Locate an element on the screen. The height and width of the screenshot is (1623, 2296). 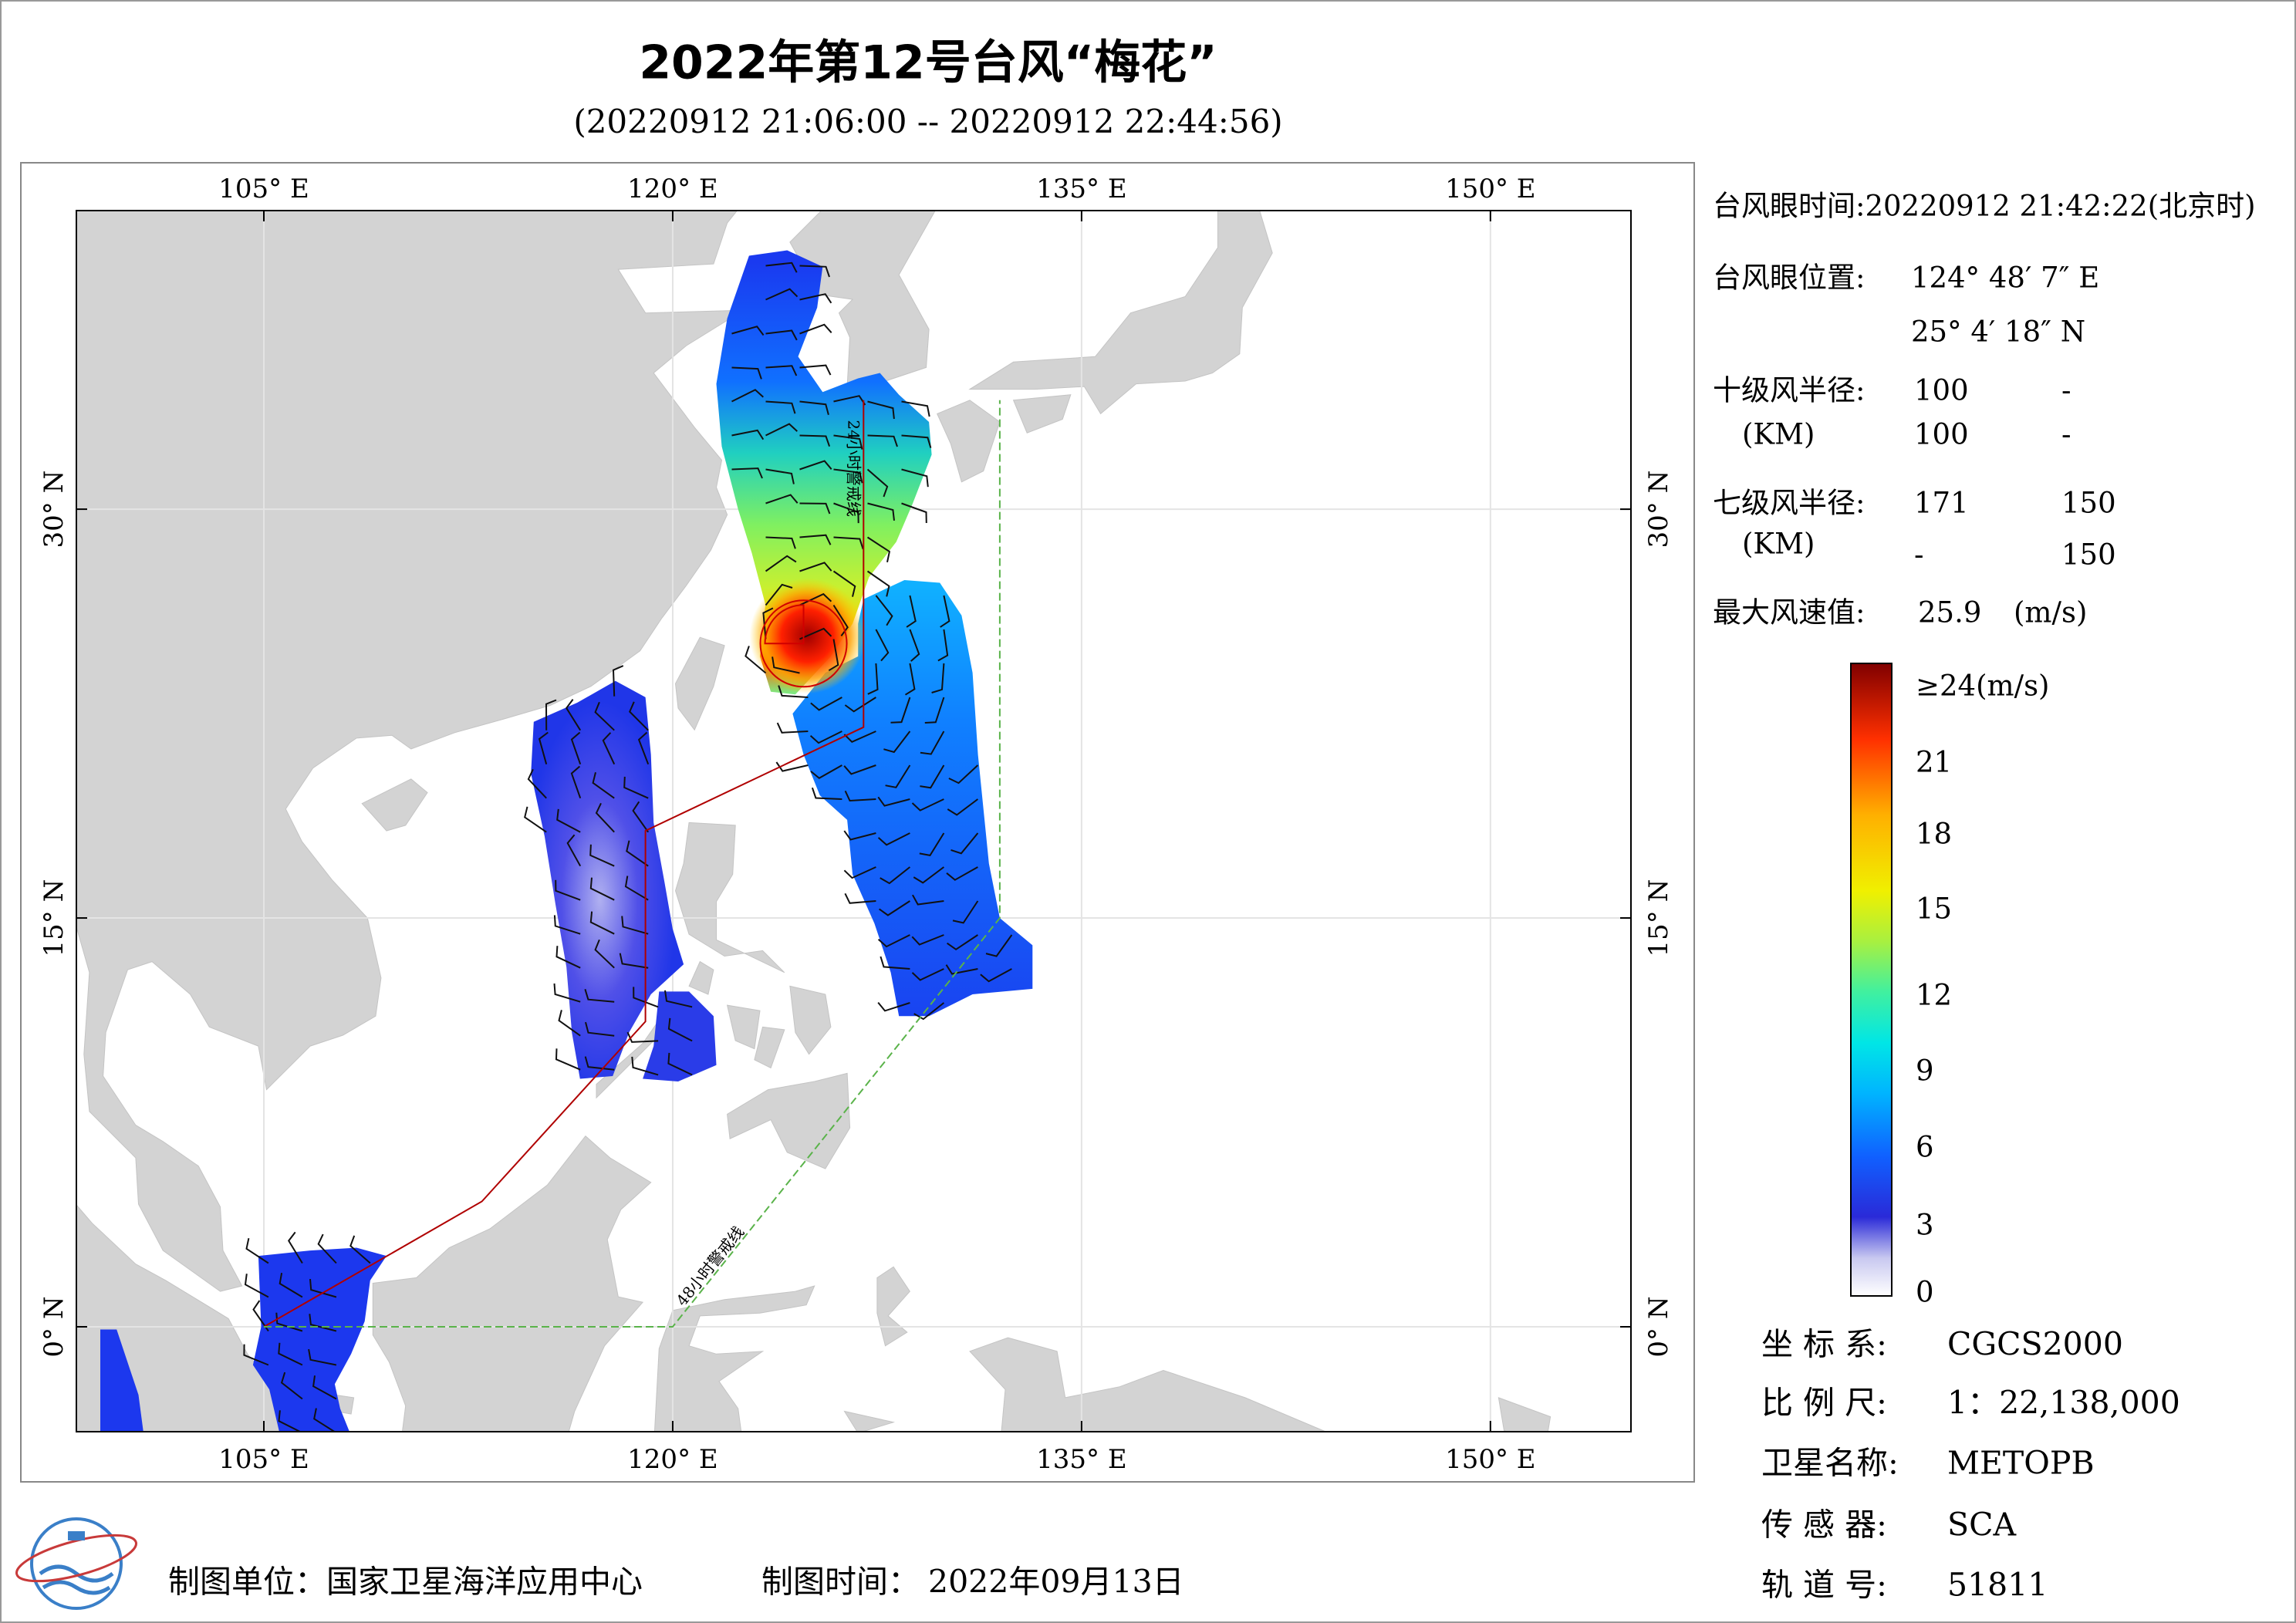
lon-label: 150° E is located at coordinates (1490, 189).